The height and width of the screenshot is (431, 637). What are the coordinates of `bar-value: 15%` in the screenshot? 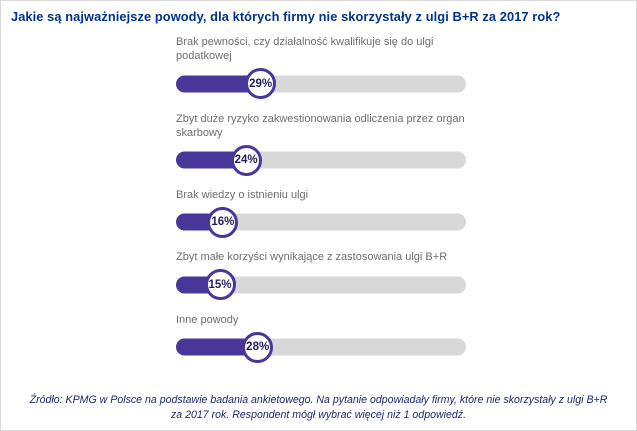 It's located at (220, 284).